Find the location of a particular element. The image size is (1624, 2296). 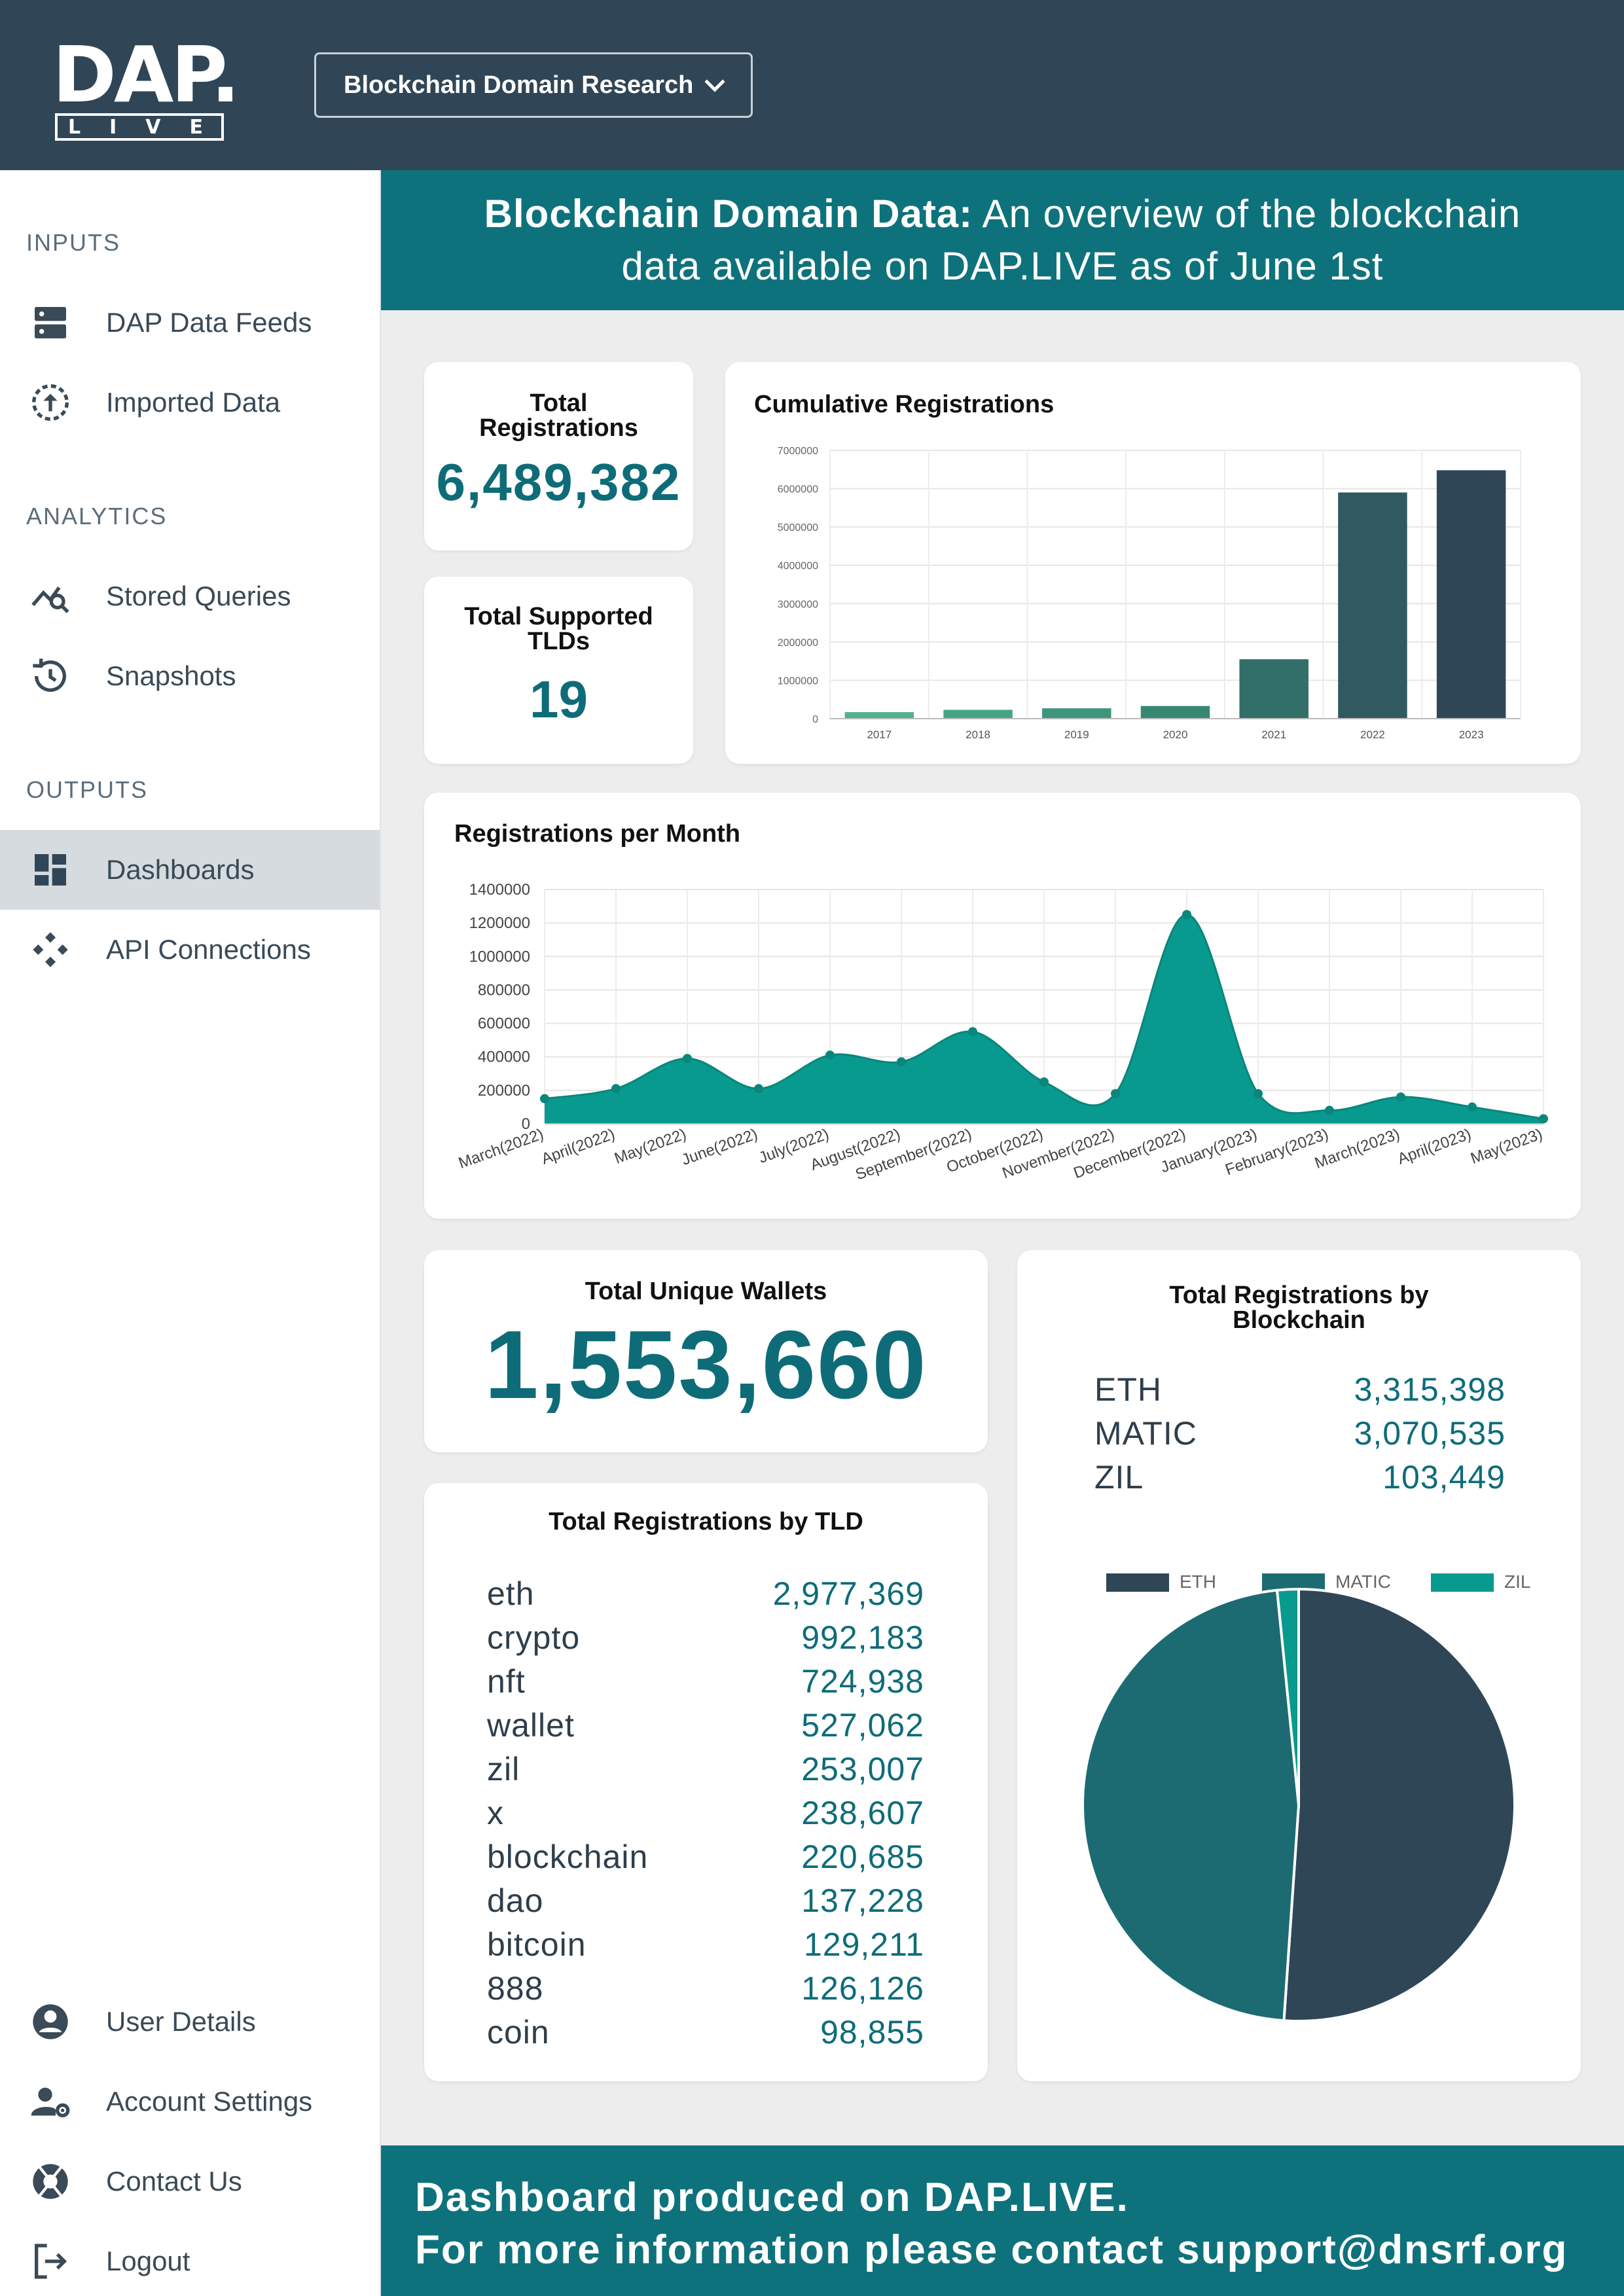

x-tick-label: 2022 is located at coordinates (1372, 734).